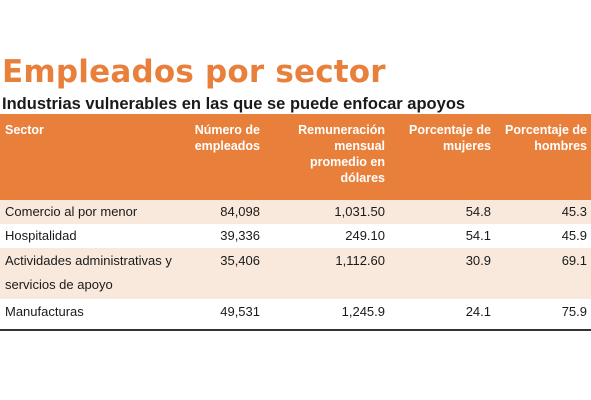  What do you see at coordinates (194, 72) in the screenshot?
I see `page-title: Empleados por sector` at bounding box center [194, 72].